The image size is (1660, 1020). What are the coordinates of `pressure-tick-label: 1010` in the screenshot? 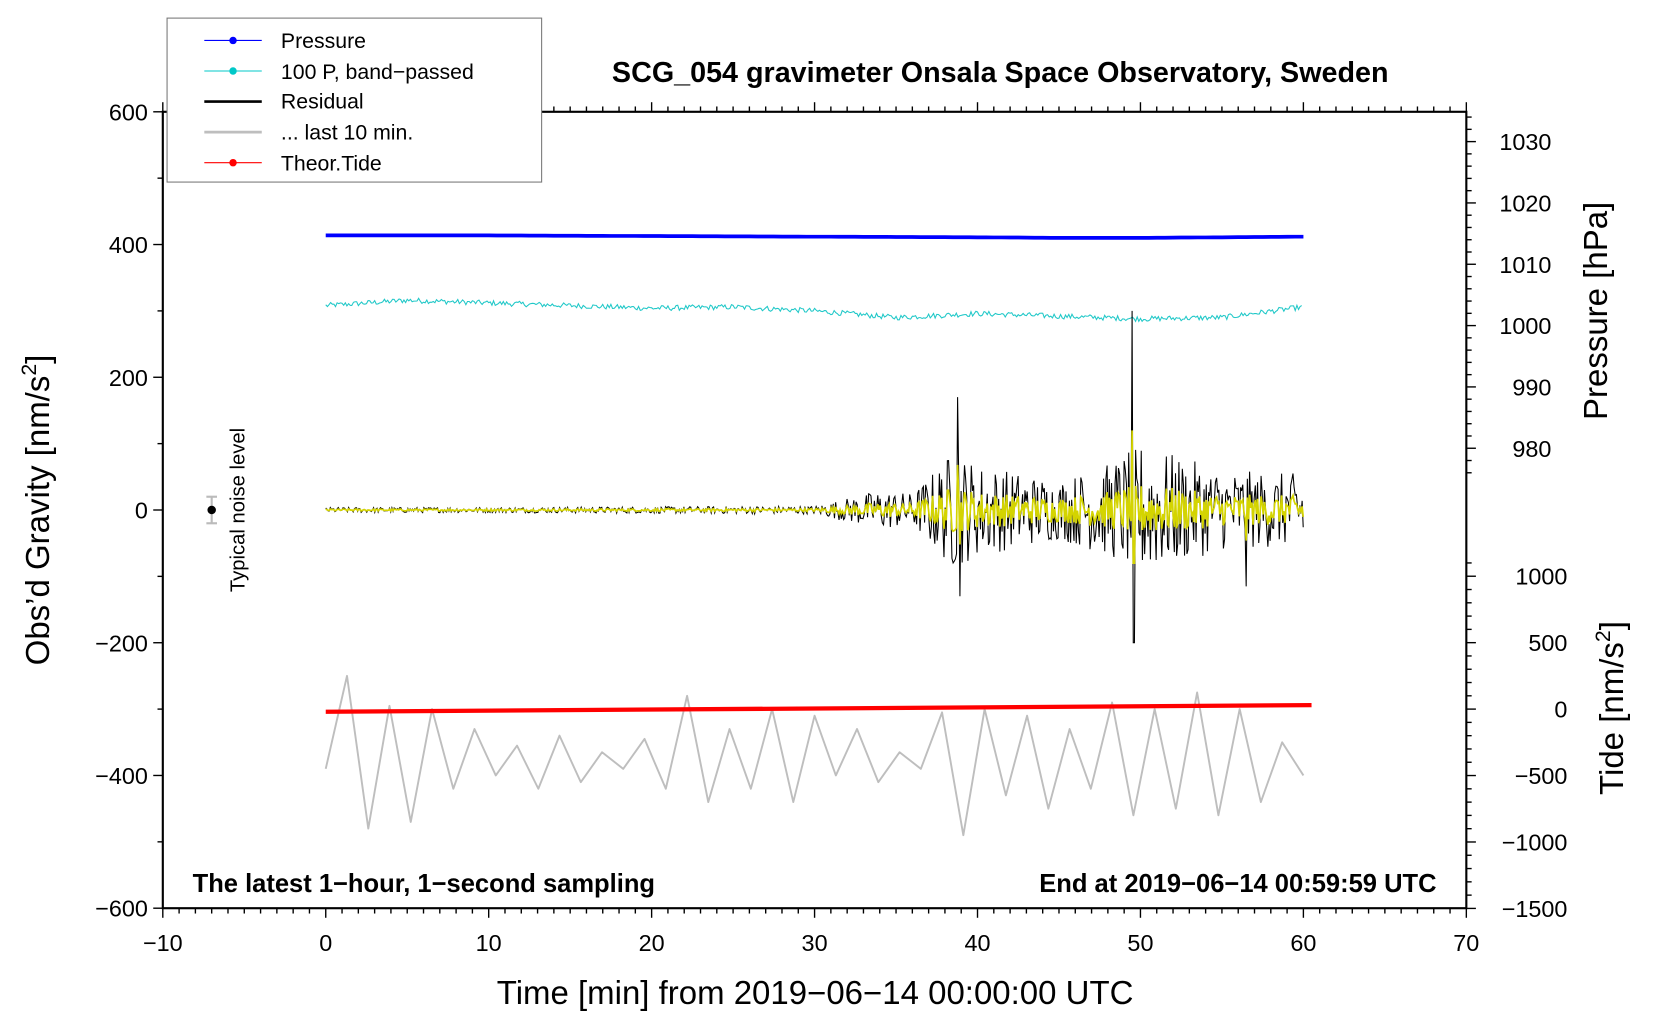 It's located at (1525, 265).